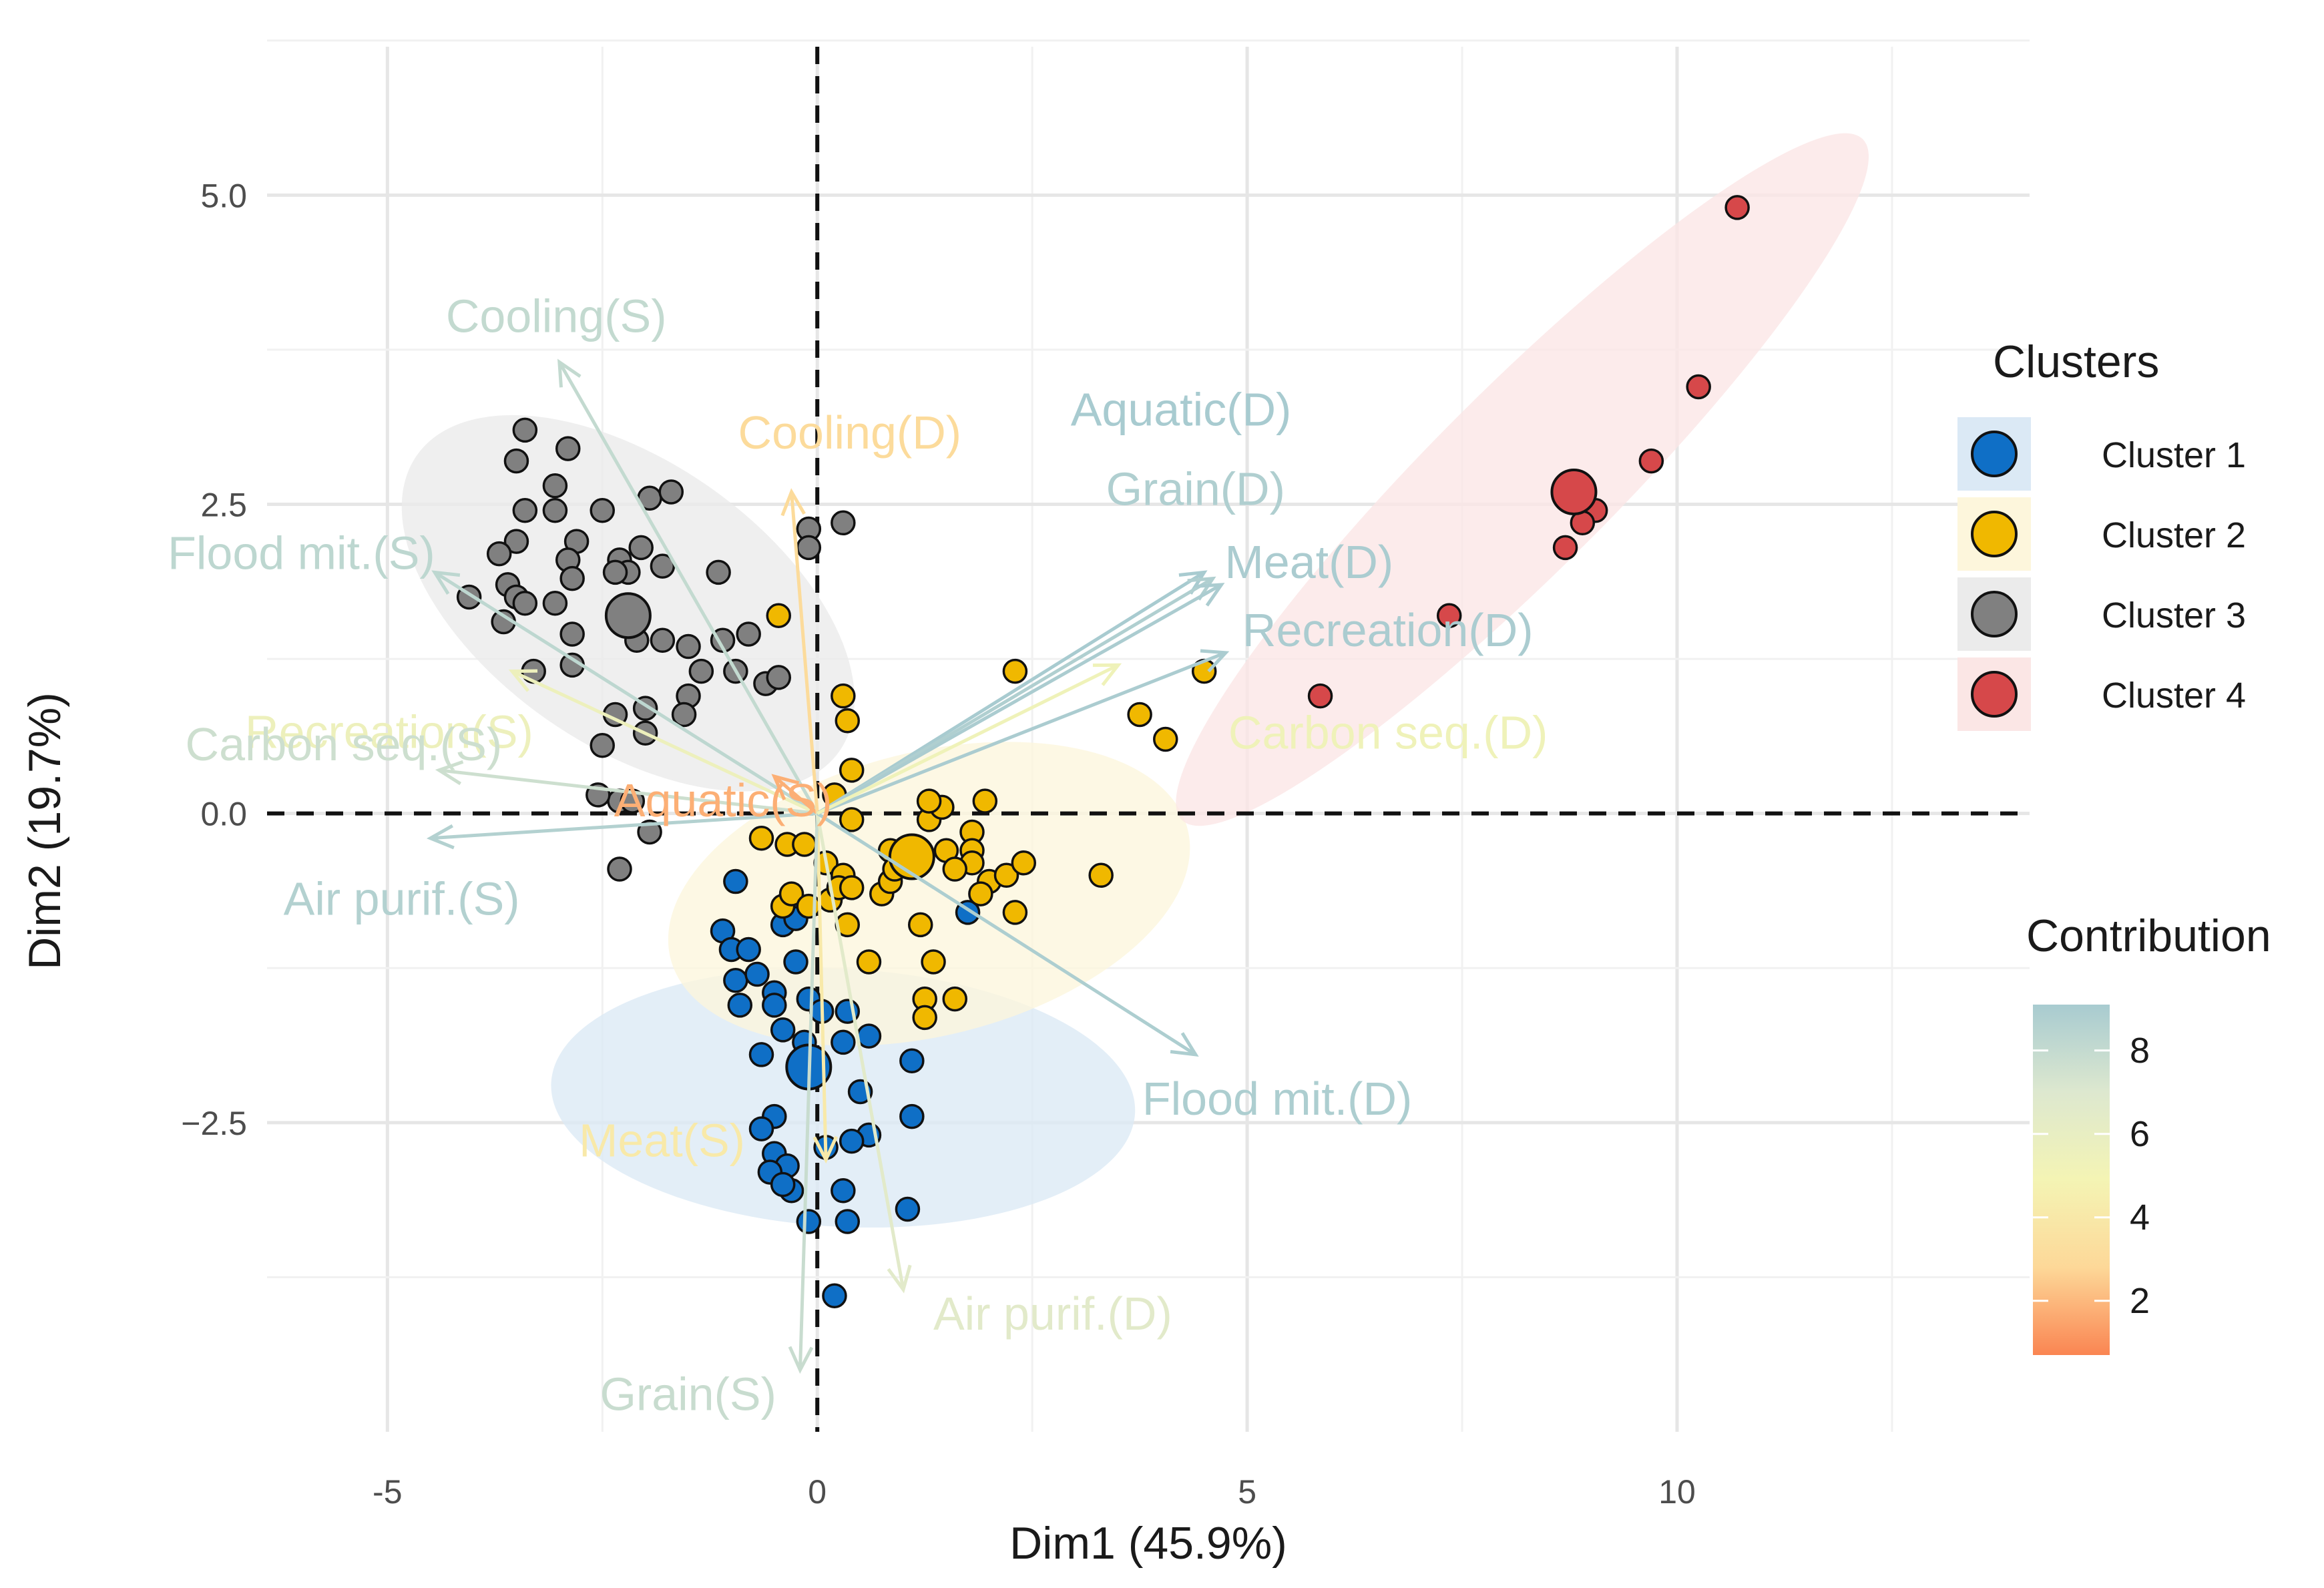 The height and width of the screenshot is (1588, 2324). Describe the element at coordinates (223, 196) in the screenshot. I see `y-tick-label: 5.0` at that location.